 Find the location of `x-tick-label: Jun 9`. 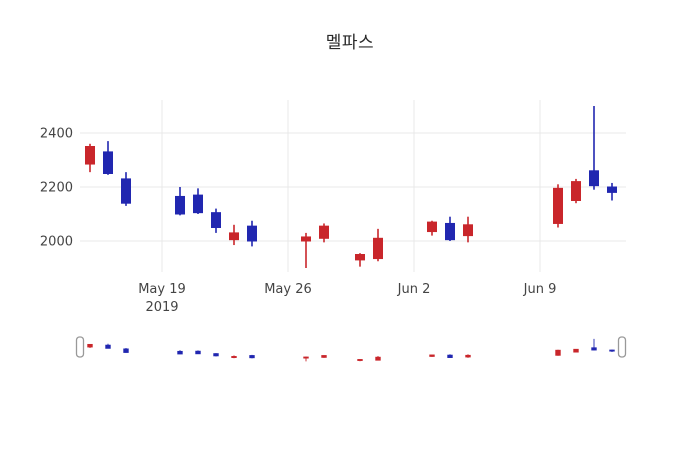

x-tick-label: Jun 9 is located at coordinates (540, 289).